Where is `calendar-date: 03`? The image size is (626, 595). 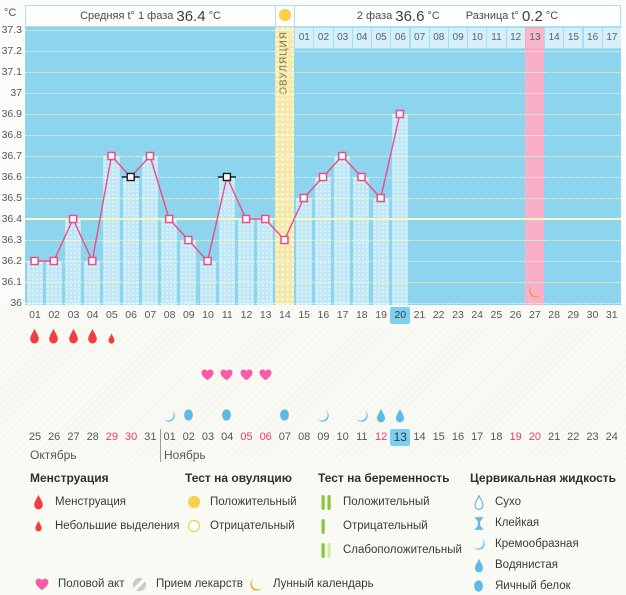 calendar-date: 03 is located at coordinates (208, 437).